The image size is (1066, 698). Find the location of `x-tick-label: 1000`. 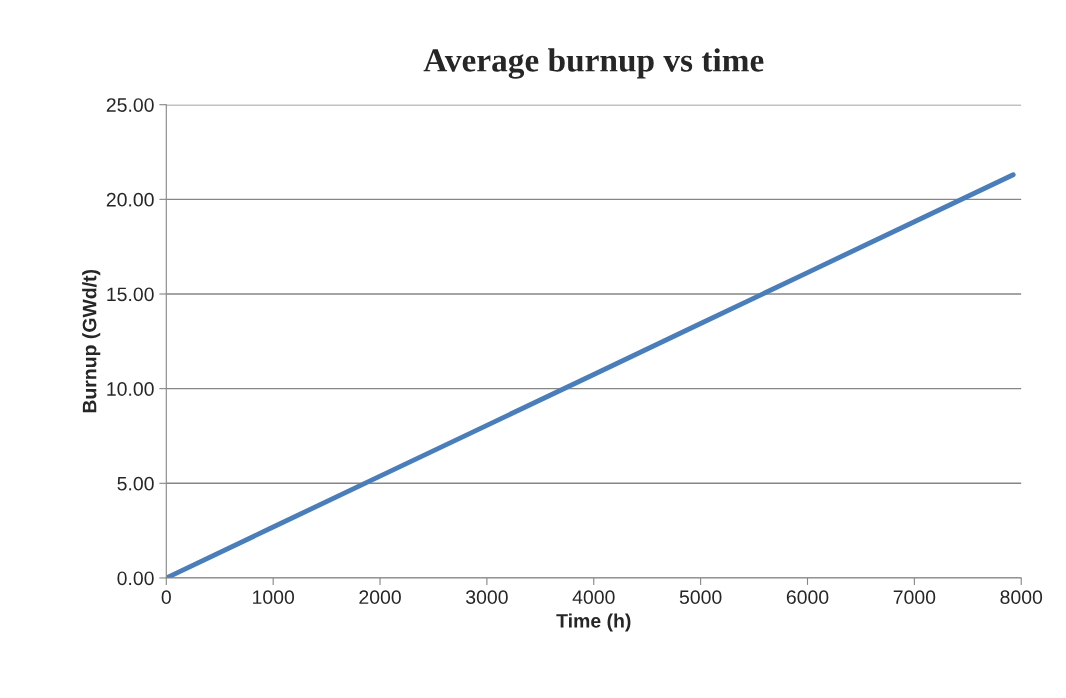

x-tick-label: 1000 is located at coordinates (274, 597).